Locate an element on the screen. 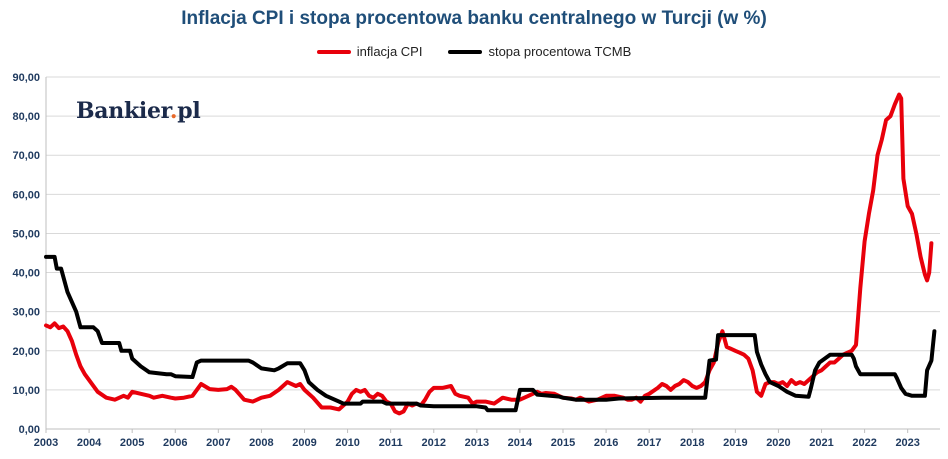 This screenshot has height=459, width=948. chart-legend: inflacja CPI stopa procentowa TCMB is located at coordinates (474, 51).